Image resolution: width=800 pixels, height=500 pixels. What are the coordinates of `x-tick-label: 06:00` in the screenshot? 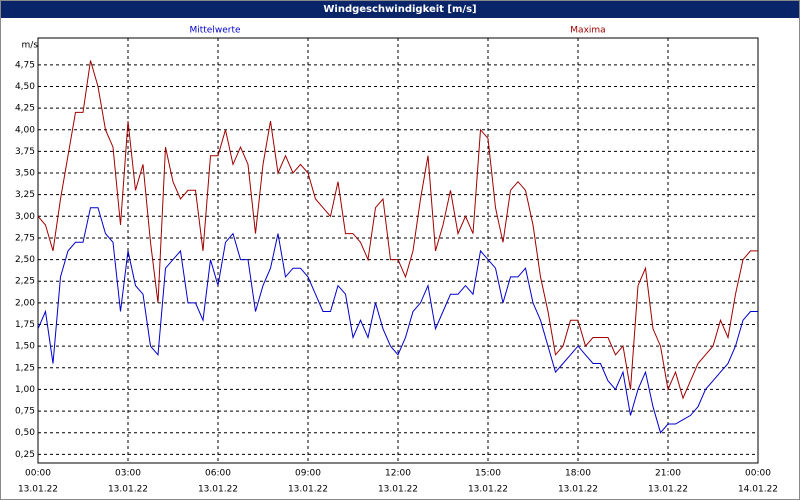 It's located at (218, 474).